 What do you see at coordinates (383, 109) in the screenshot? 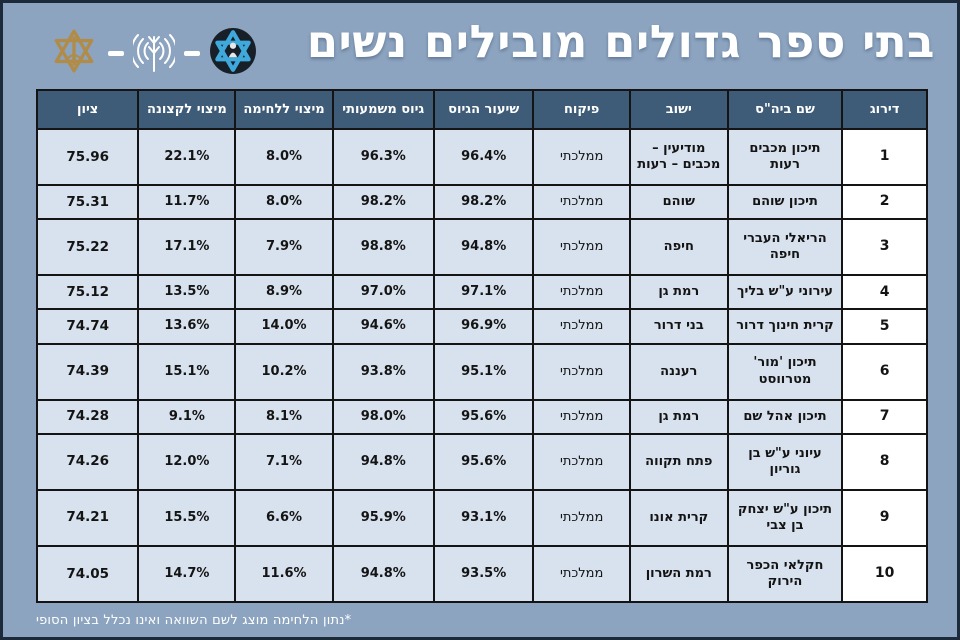
I see `column-header-meaningful_enlistment: גיוס משמעותי` at bounding box center [383, 109].